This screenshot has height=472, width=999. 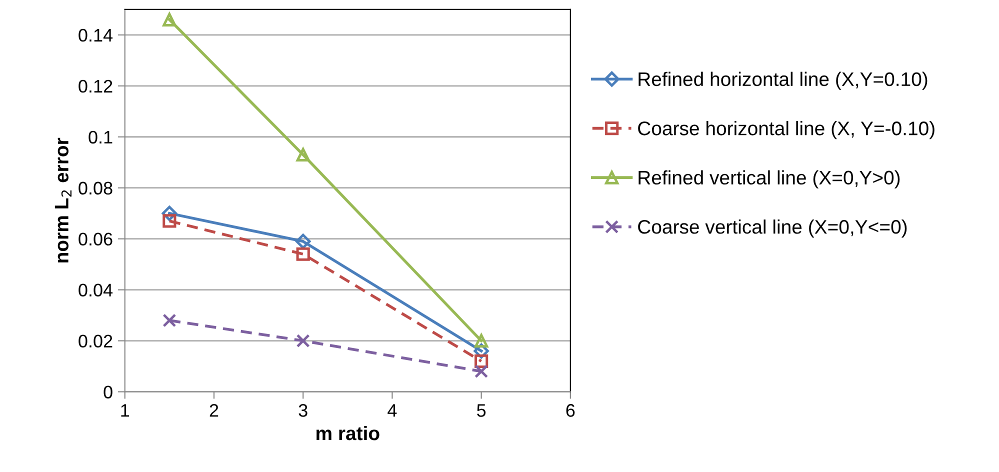 What do you see at coordinates (392, 410) in the screenshot?
I see `x-tick-label: 4` at bounding box center [392, 410].